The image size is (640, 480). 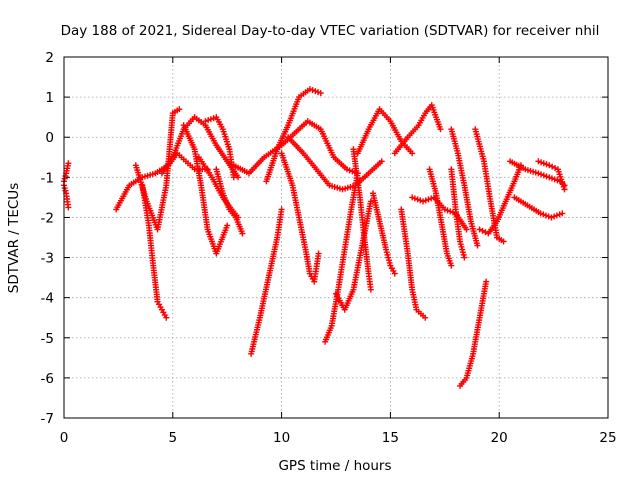 What do you see at coordinates (334, 466) in the screenshot?
I see `x-axis-label: GPS time / hours` at bounding box center [334, 466].